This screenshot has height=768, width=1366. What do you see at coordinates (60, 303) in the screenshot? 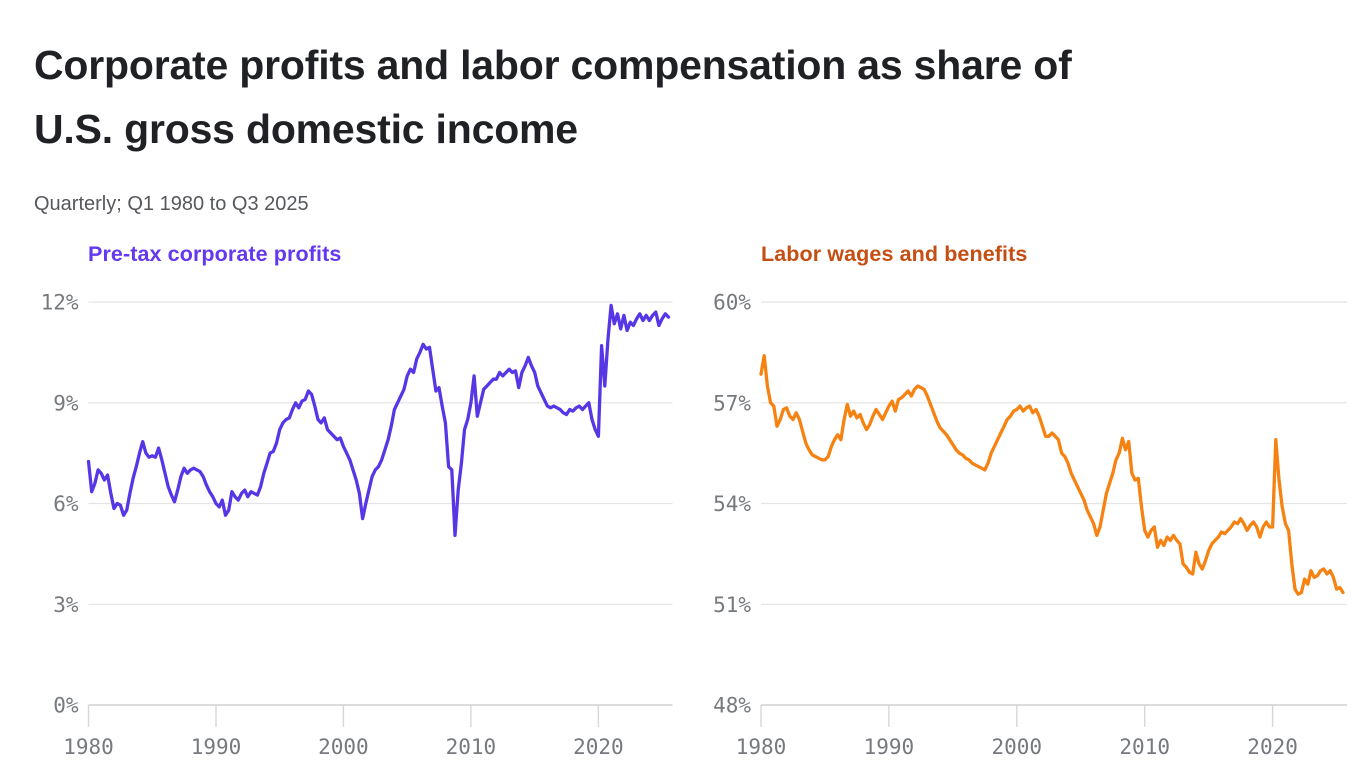
I see `profits-y-axis-label: 12%` at bounding box center [60, 303].